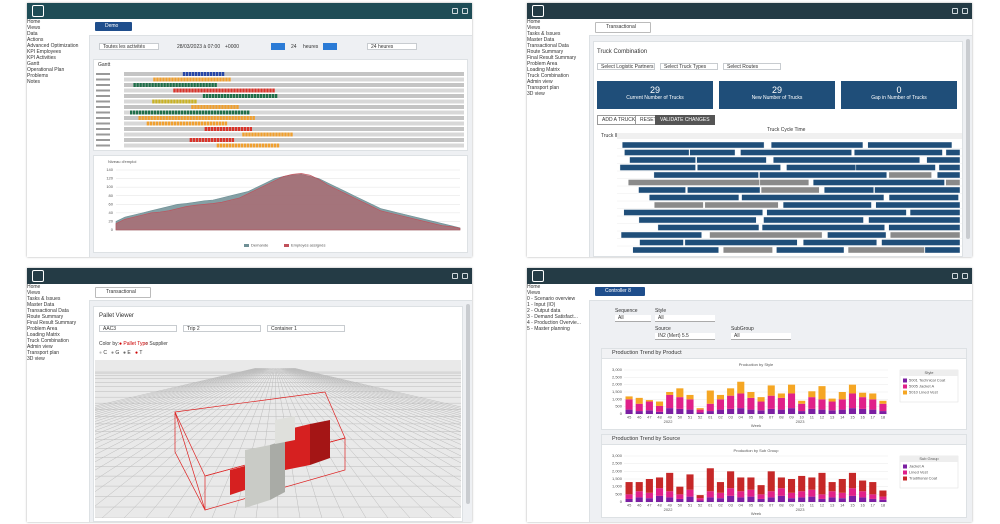 This screenshot has height=524, width=1000. I want to click on nav-item: Problems, so click(38, 76).